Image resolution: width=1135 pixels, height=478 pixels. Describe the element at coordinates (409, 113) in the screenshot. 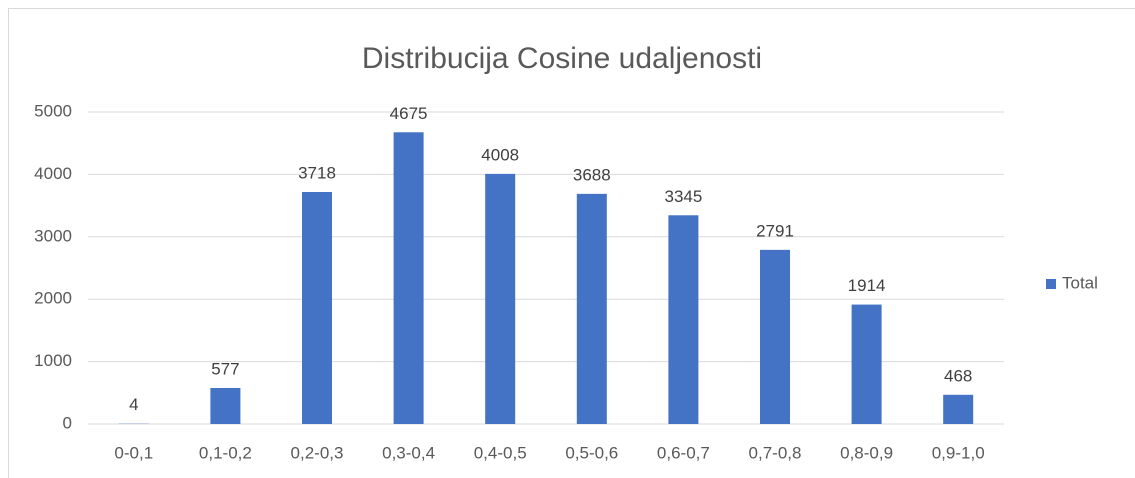

I see `data-label: 4675` at that location.